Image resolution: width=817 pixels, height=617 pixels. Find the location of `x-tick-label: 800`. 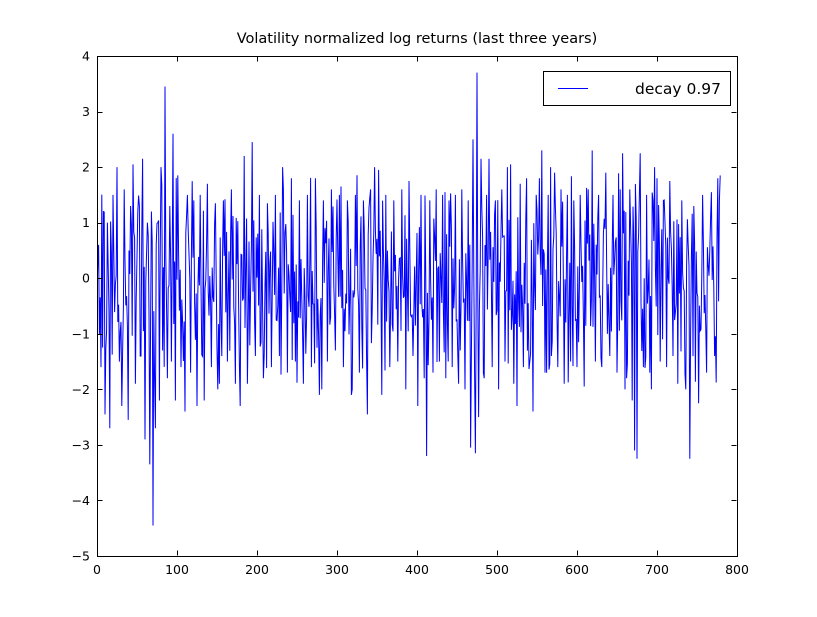

x-tick-label: 800 is located at coordinates (737, 569).